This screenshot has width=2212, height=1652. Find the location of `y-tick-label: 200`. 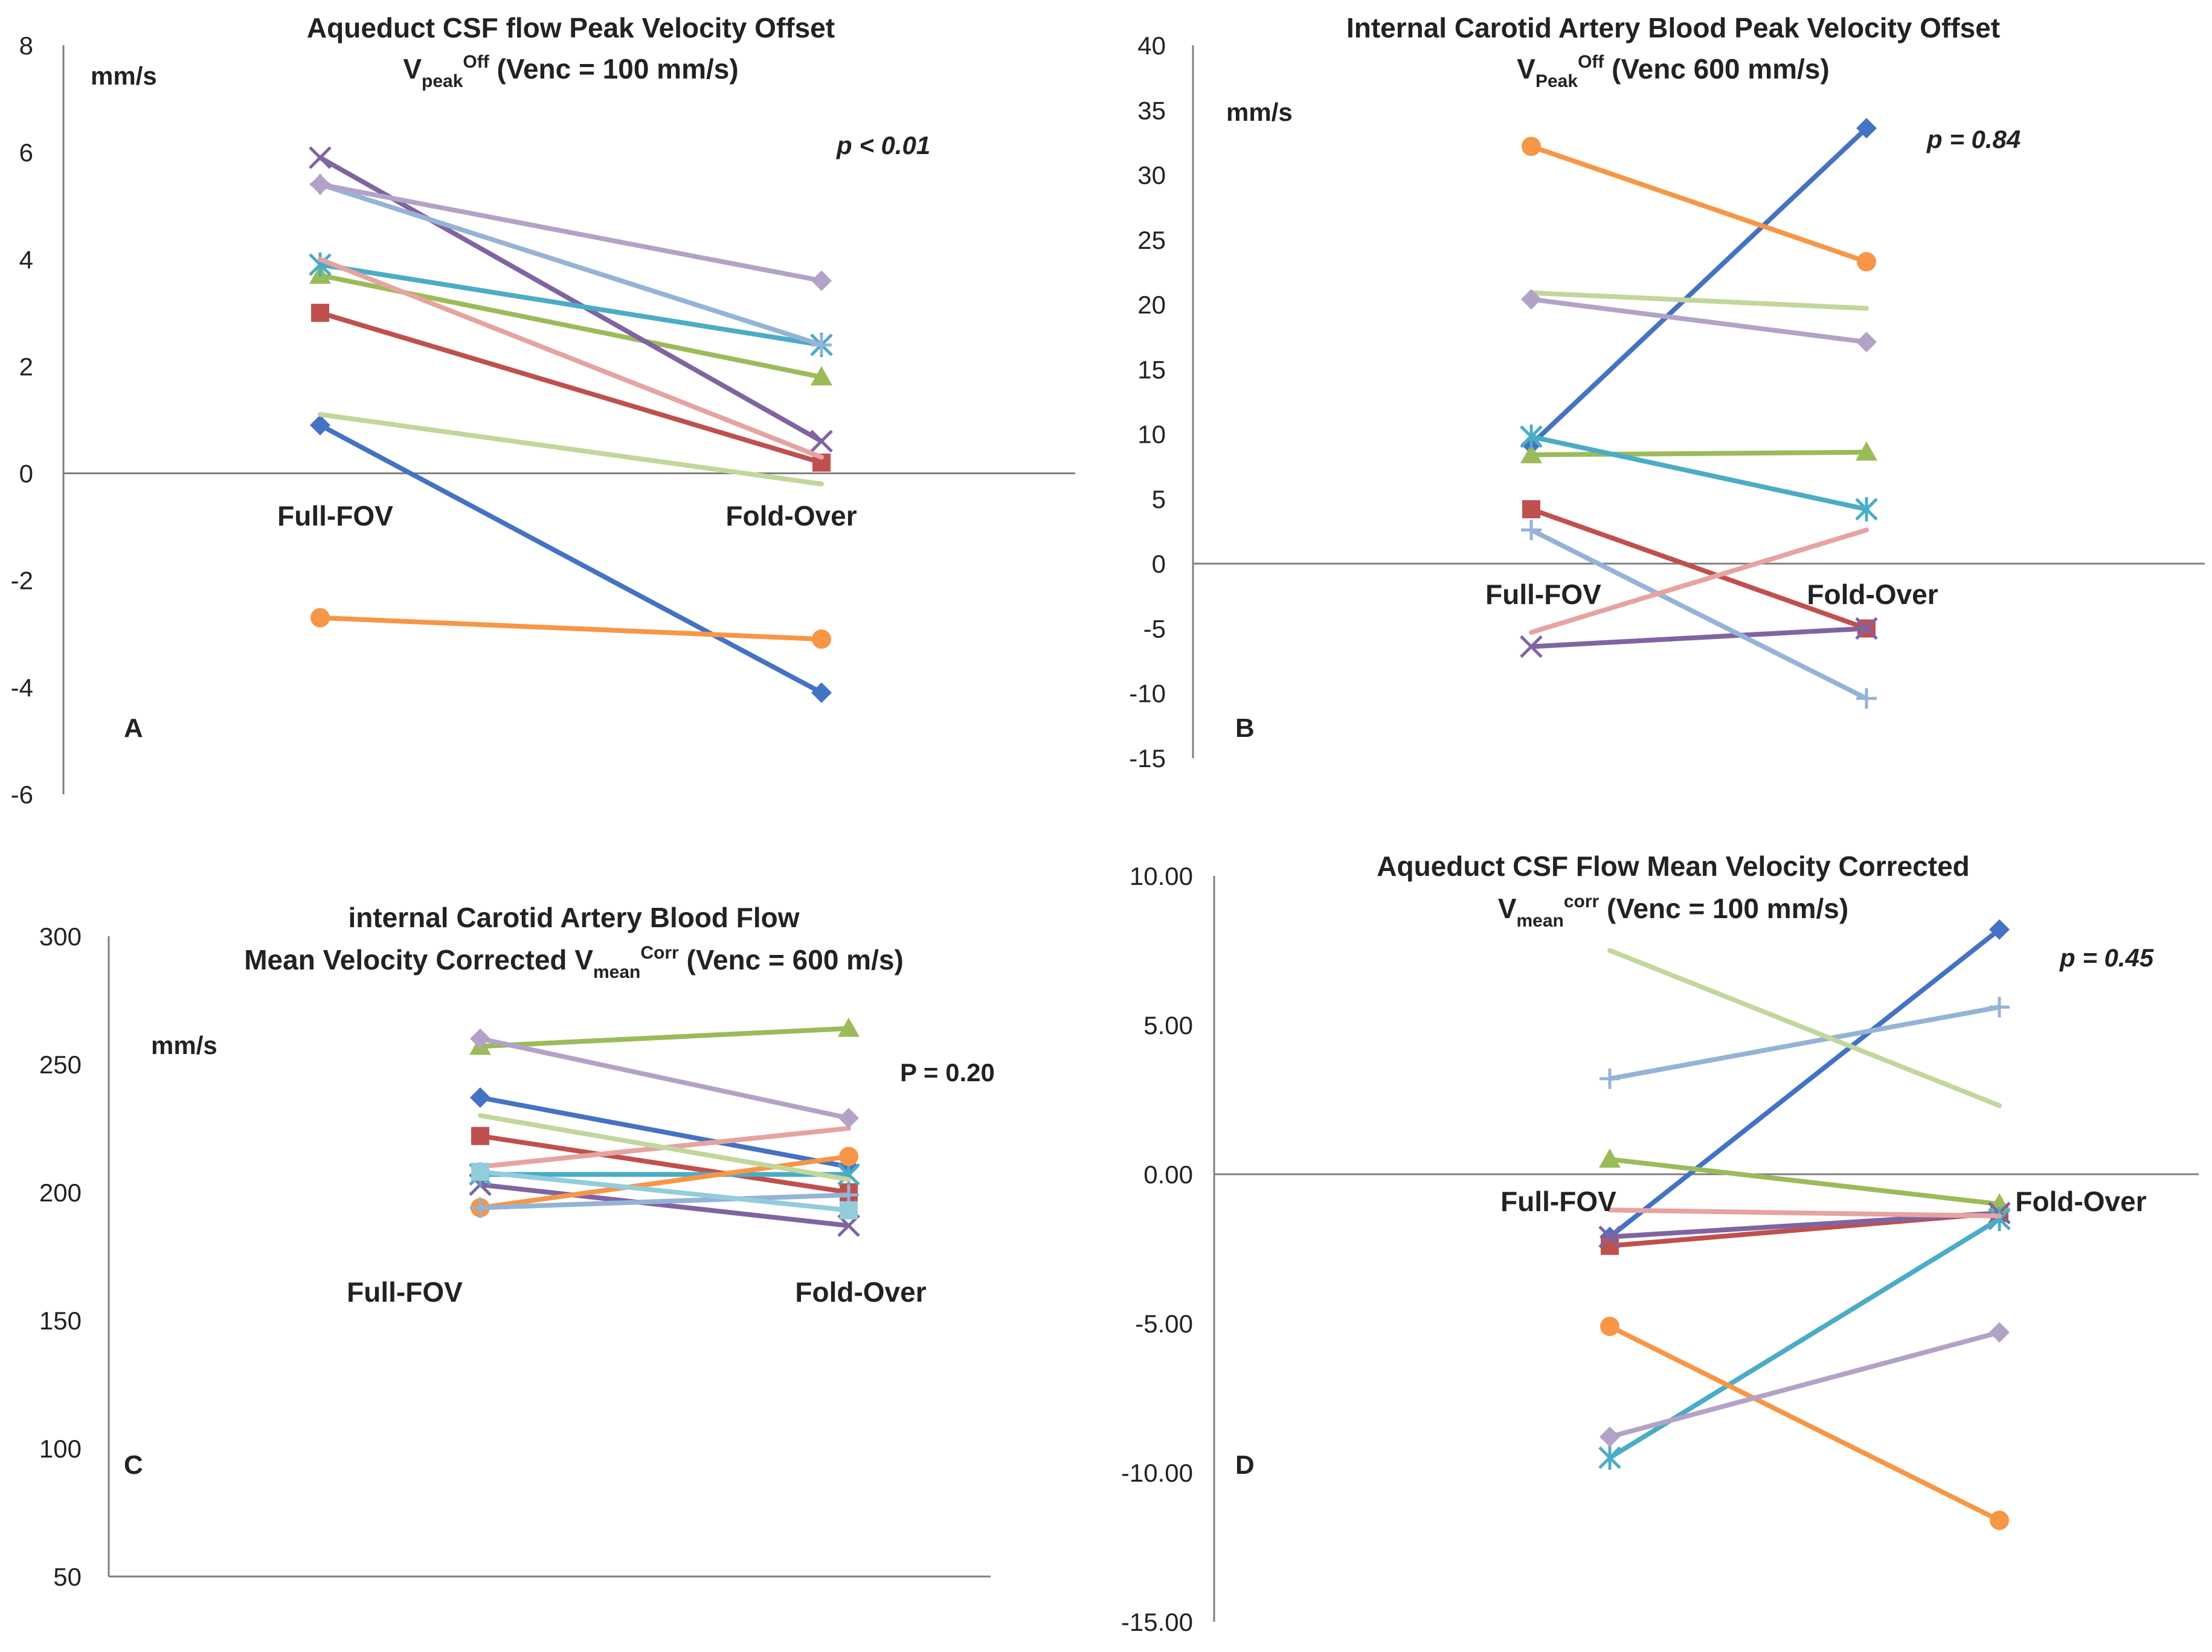

y-tick-label: 200 is located at coordinates (60, 1192).